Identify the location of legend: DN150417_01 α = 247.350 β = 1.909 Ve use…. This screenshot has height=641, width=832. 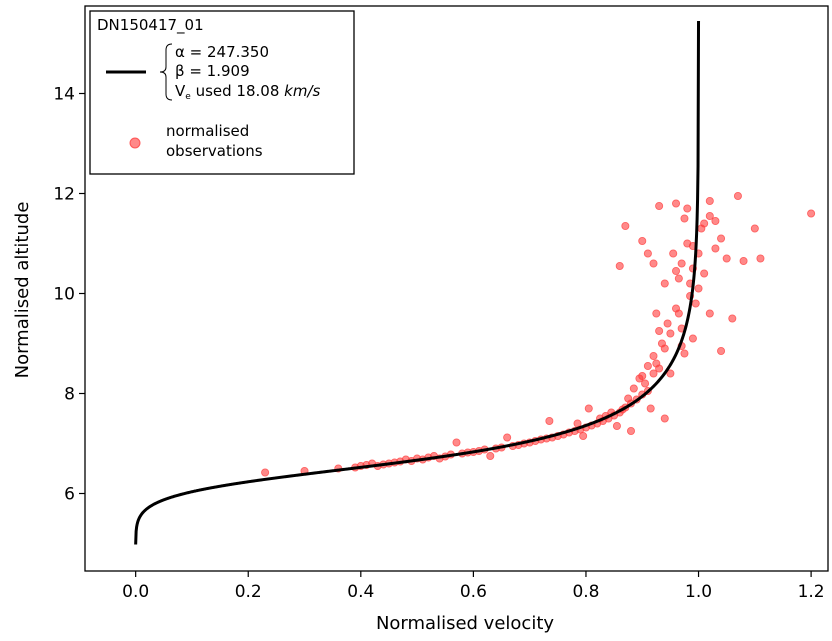
(222, 92).